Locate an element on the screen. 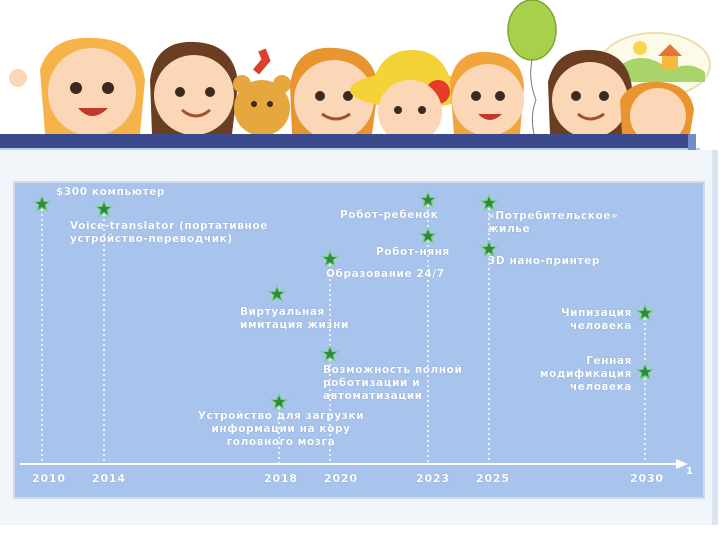  event-label-e9: Чипизация человека is located at coordinates (596, 319).